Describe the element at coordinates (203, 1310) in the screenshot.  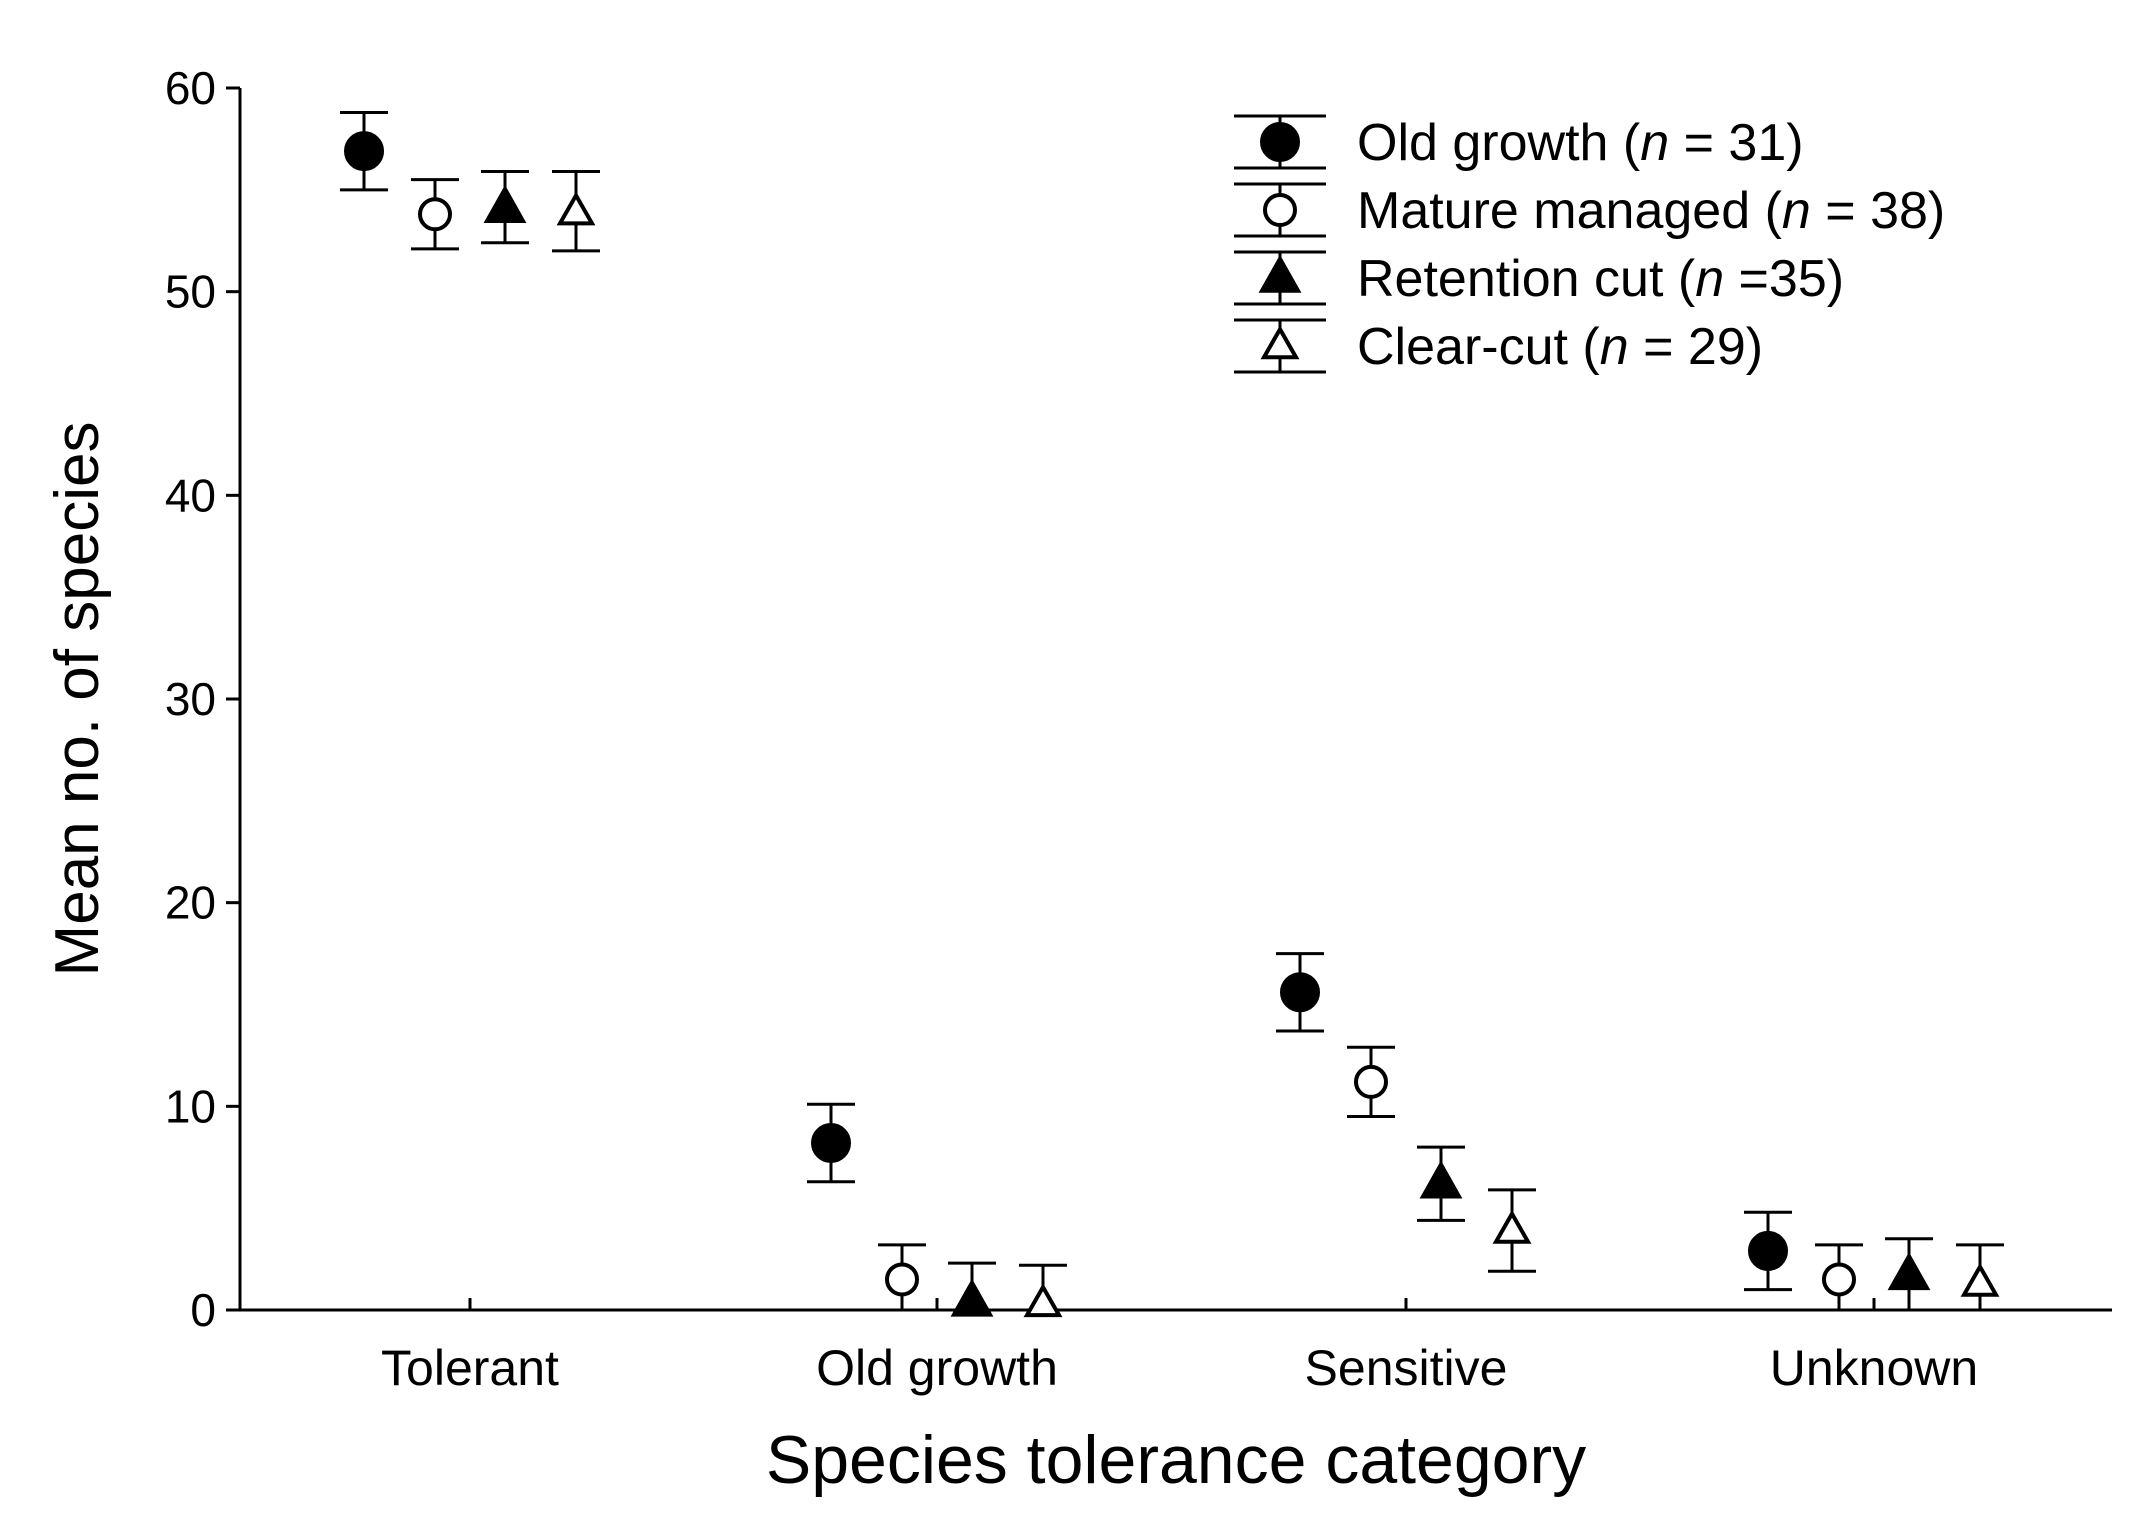
I see `y-tick-label: 0` at that location.